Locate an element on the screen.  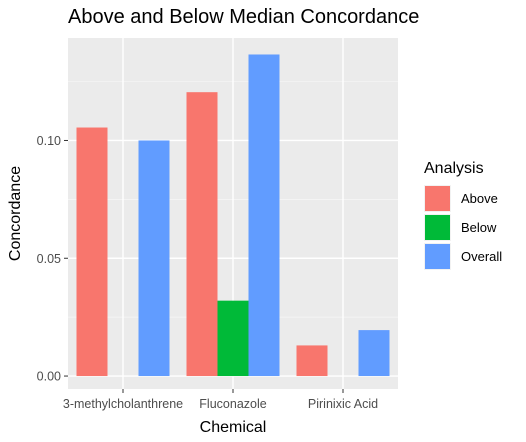
legend: Analysis Above Below Overall is located at coordinates (463, 215).